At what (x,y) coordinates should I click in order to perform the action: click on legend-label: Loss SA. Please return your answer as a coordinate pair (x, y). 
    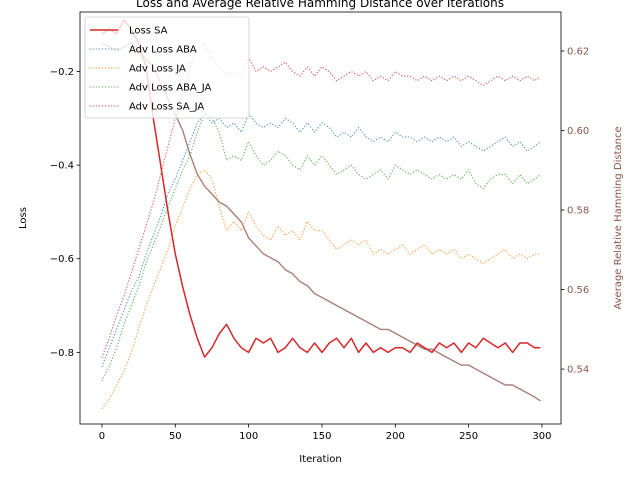
    Looking at the image, I should click on (148, 31).